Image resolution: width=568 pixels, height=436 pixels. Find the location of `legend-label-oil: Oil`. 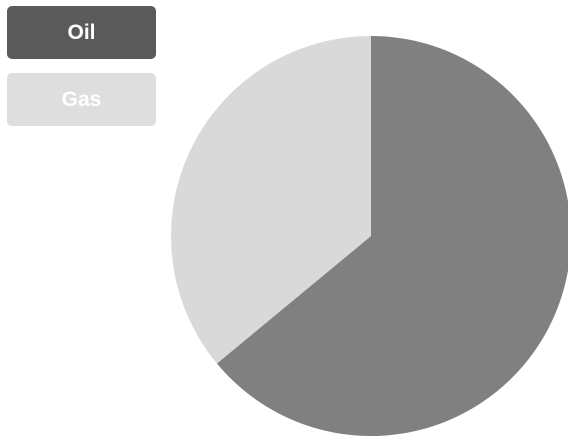

legend-label-oil: Oil is located at coordinates (81, 32).